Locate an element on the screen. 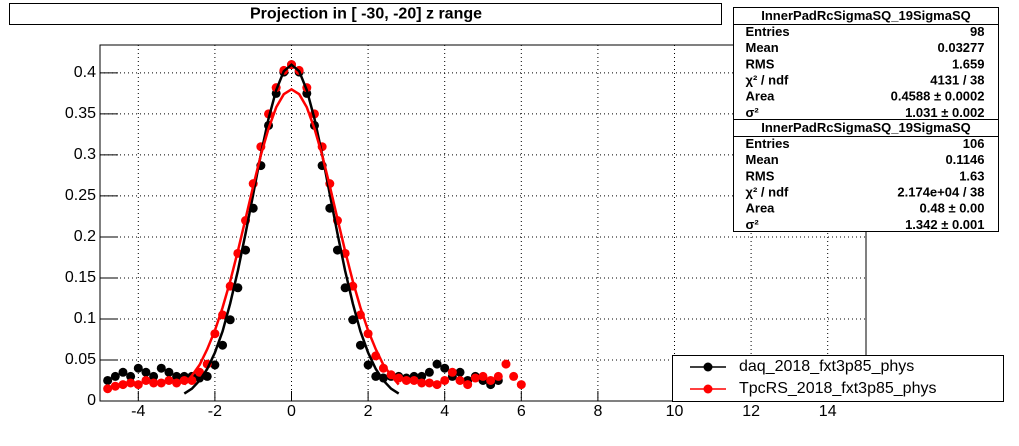 The height and width of the screenshot is (446, 1019). x-tick-label: -4 is located at coordinates (138, 411).